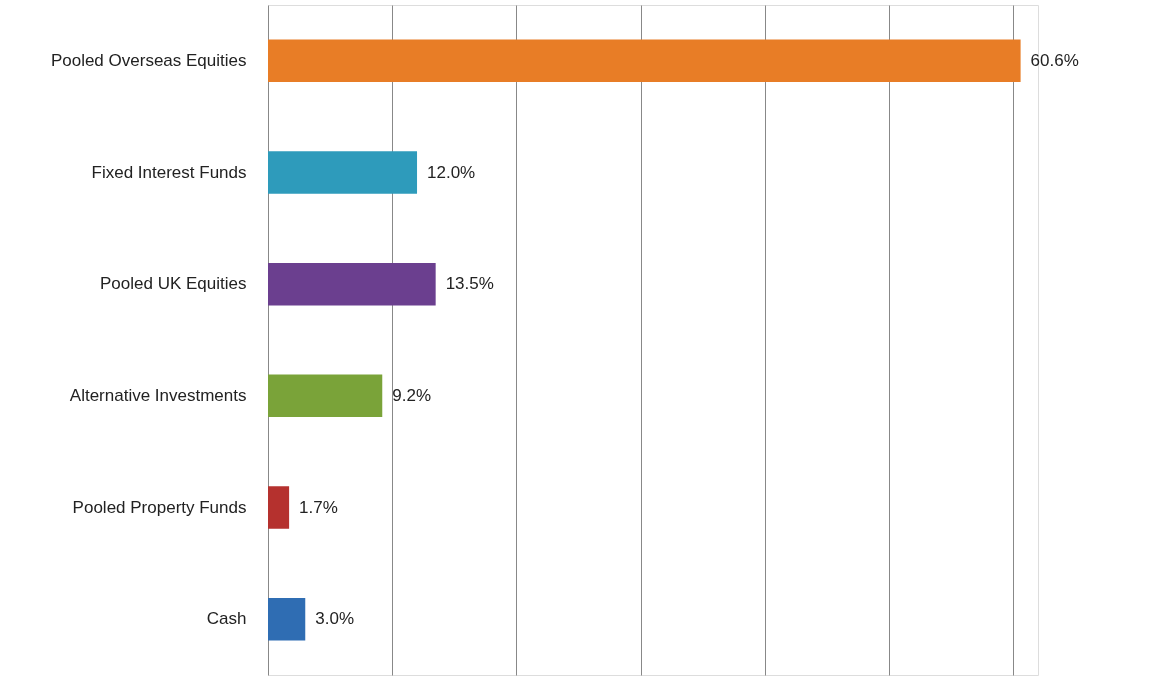 This screenshot has width=1165, height=695. What do you see at coordinates (335, 619) in the screenshot?
I see `data-label: 3.0%` at bounding box center [335, 619].